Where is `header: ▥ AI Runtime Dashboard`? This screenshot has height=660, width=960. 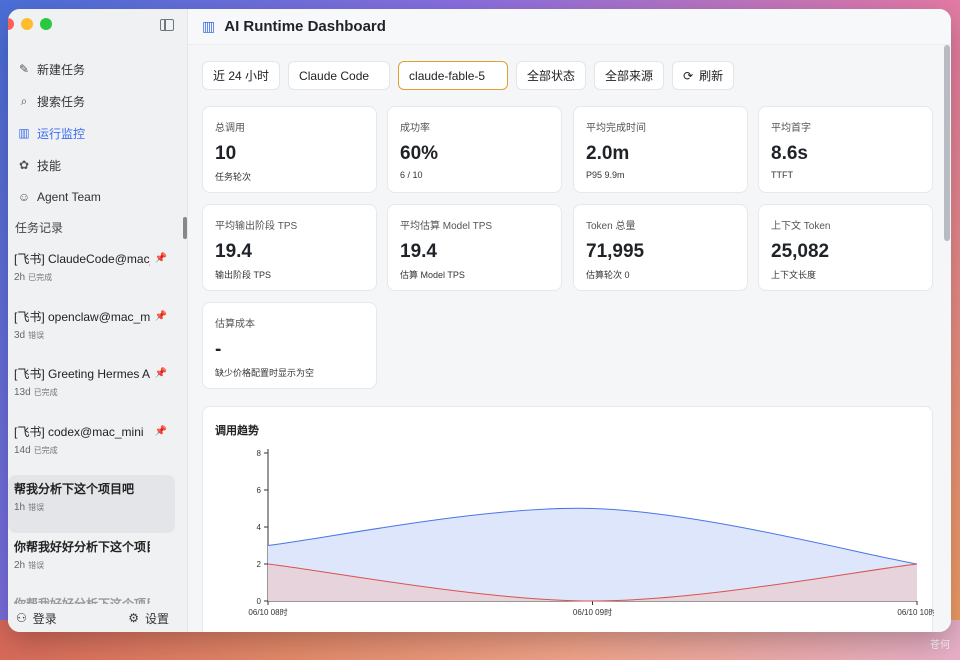
header: ▥ AI Runtime Dashboard is located at coordinates (569, 27).